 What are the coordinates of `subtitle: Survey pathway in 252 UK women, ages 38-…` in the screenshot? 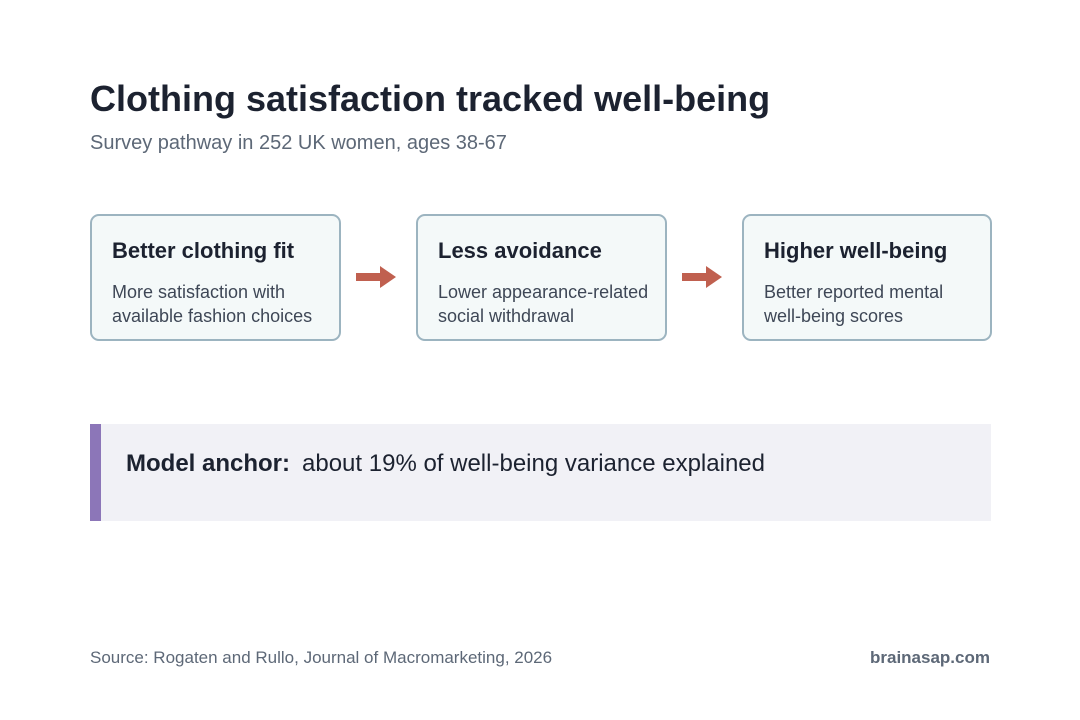 It's located at (298, 143).